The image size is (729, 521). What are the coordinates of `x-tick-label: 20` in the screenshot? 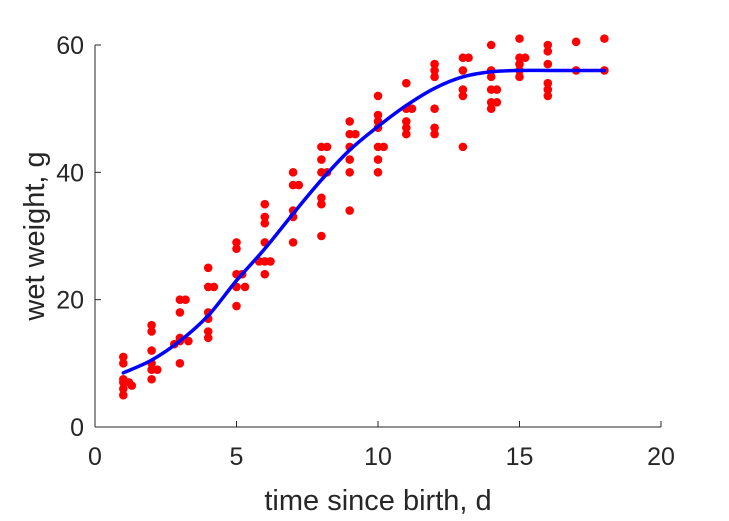 It's located at (661, 457).